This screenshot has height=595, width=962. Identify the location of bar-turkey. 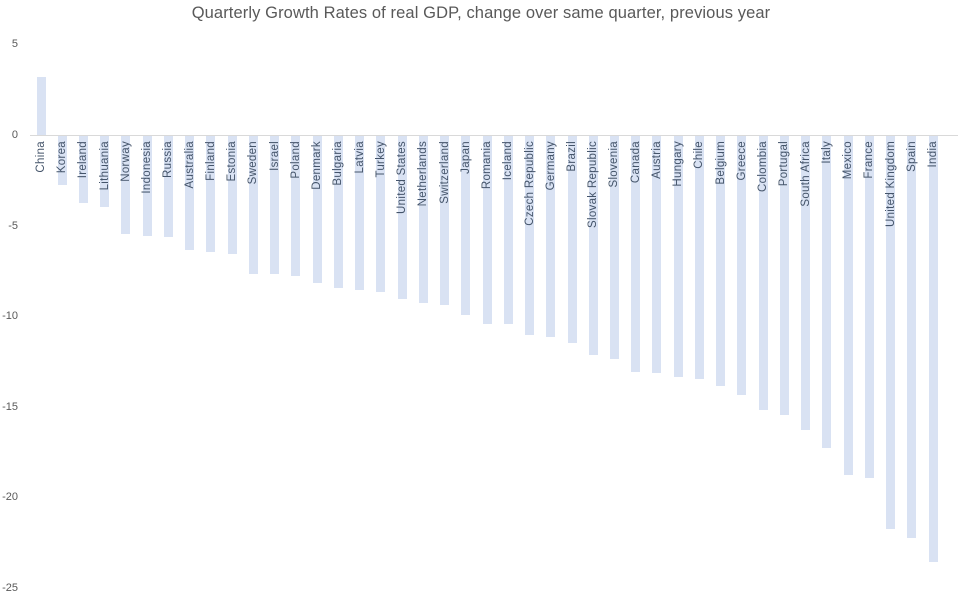
(381, 214).